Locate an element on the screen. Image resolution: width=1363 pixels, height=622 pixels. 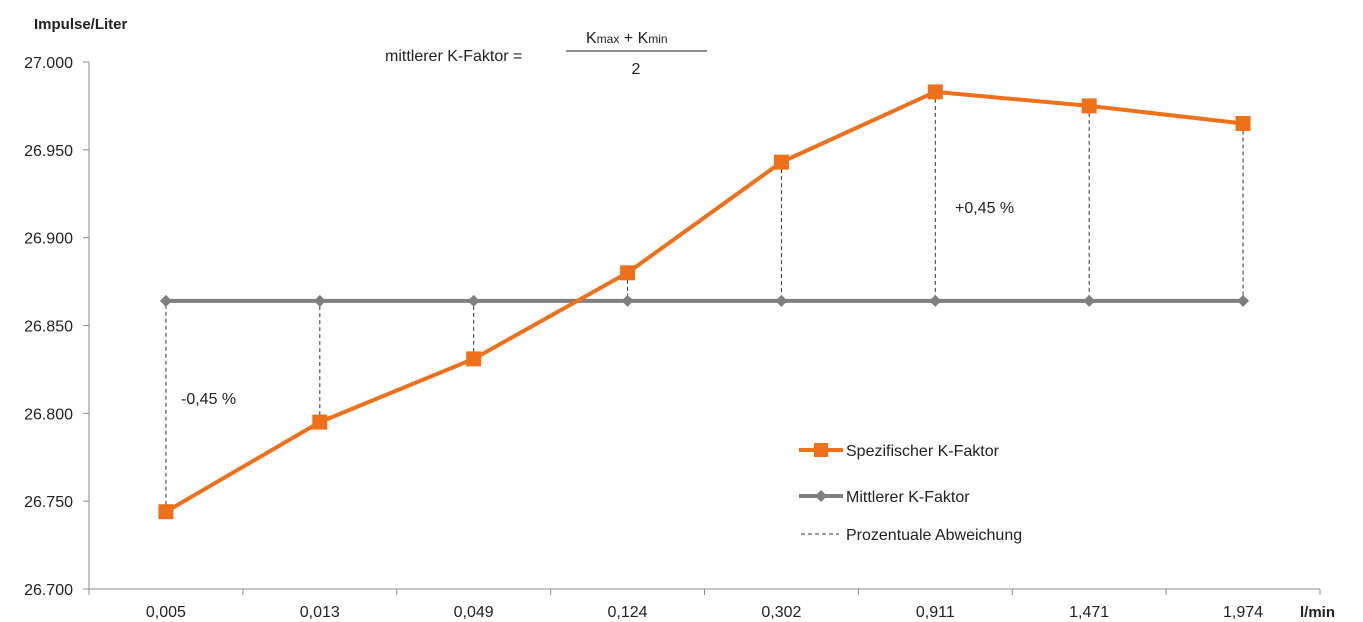
y-tick-label: 26.850 is located at coordinates (48, 327).